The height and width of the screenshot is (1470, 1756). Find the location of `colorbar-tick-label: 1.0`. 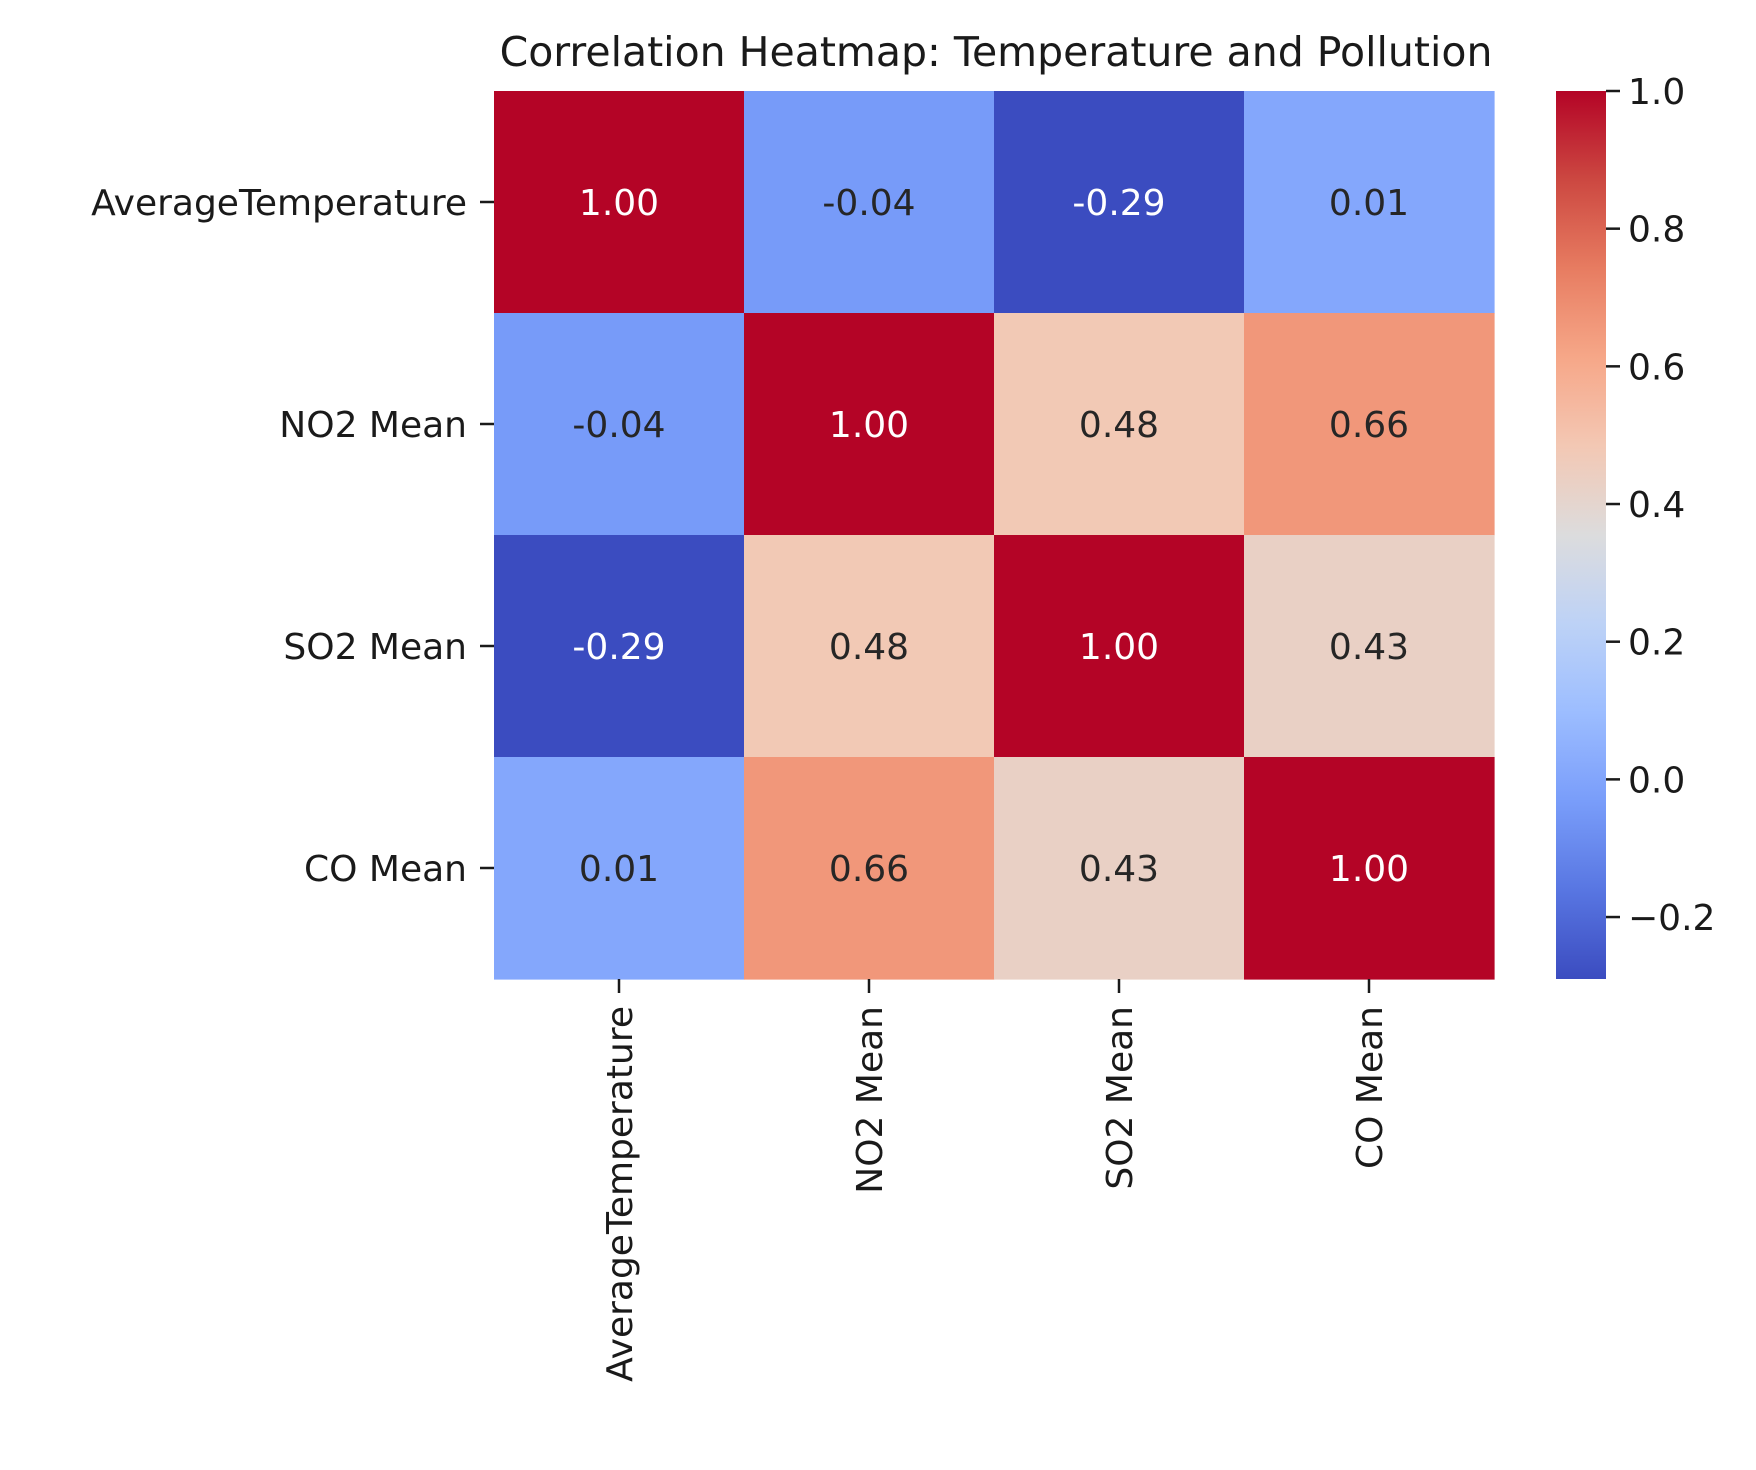

colorbar-tick-label: 1.0 is located at coordinates (1656, 92).